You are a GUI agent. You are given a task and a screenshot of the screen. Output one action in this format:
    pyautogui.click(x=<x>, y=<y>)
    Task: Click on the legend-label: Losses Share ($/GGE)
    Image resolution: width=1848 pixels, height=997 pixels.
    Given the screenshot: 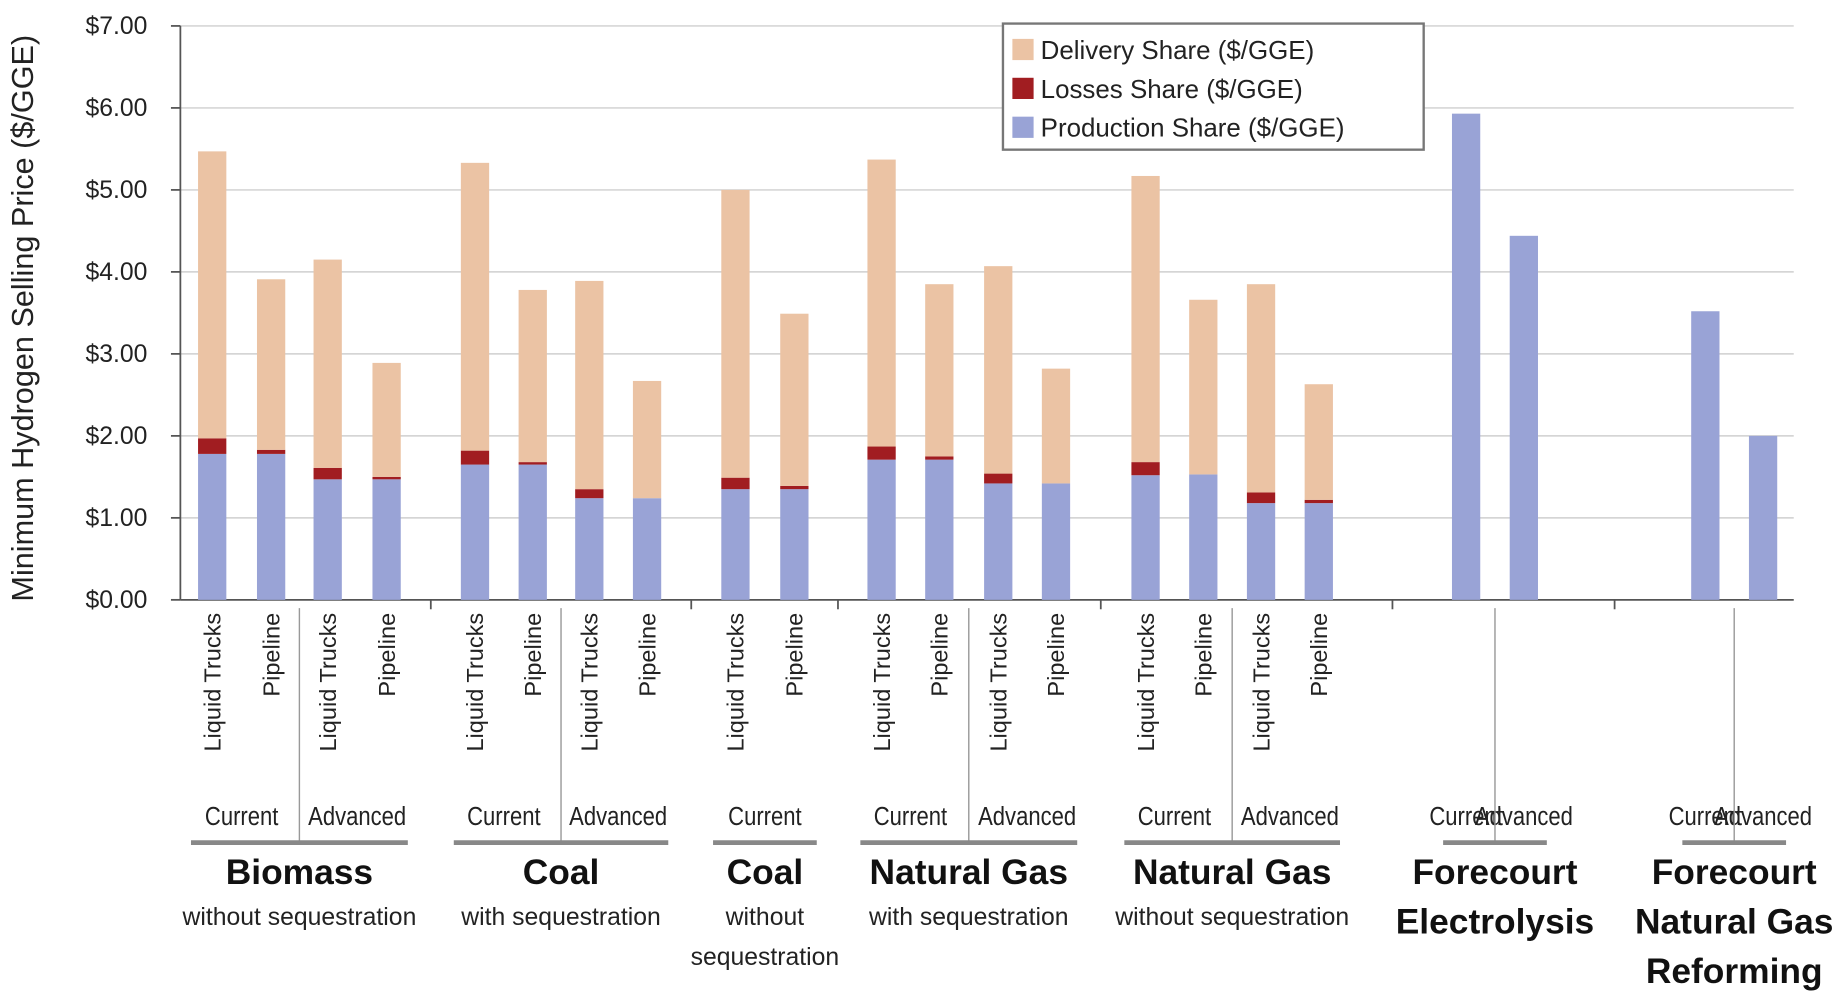 What is the action you would take?
    pyautogui.click(x=1172, y=90)
    